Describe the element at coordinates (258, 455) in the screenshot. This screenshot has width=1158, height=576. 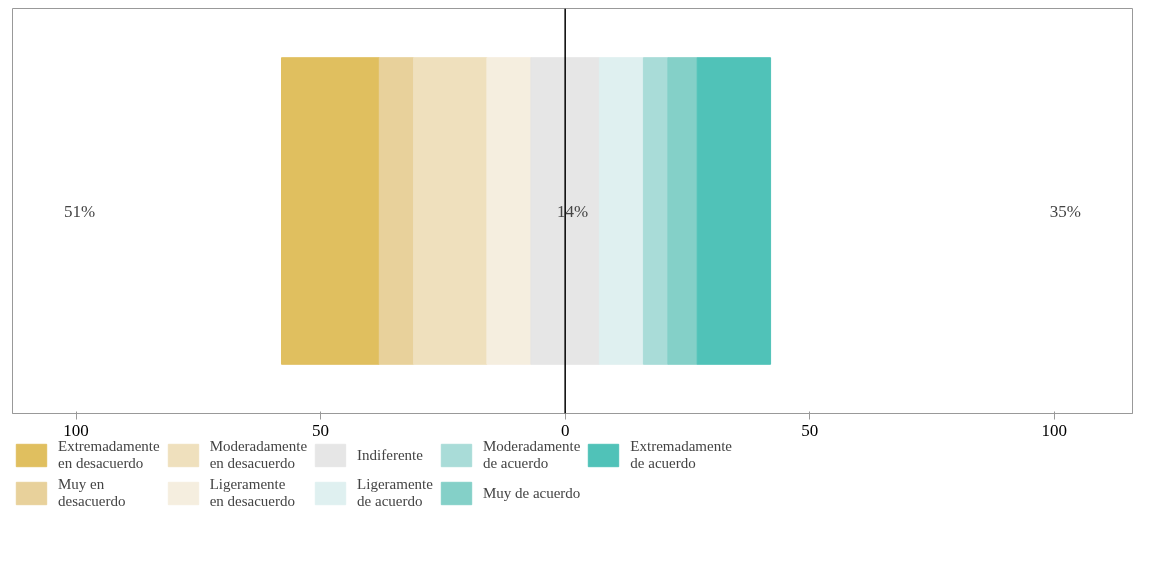
I see `legend-label: Moderadamente en desacuerdo` at that location.